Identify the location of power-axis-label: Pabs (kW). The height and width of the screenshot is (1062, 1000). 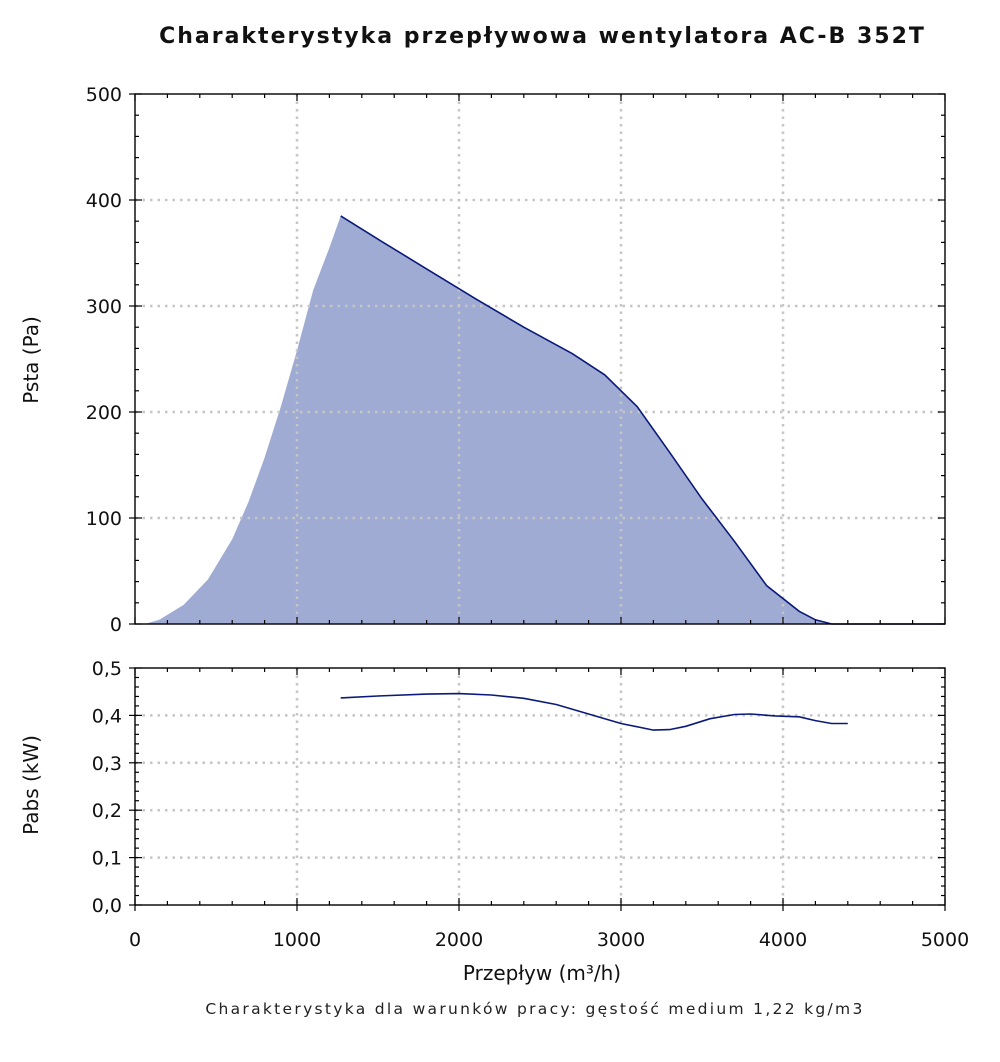
(31, 785).